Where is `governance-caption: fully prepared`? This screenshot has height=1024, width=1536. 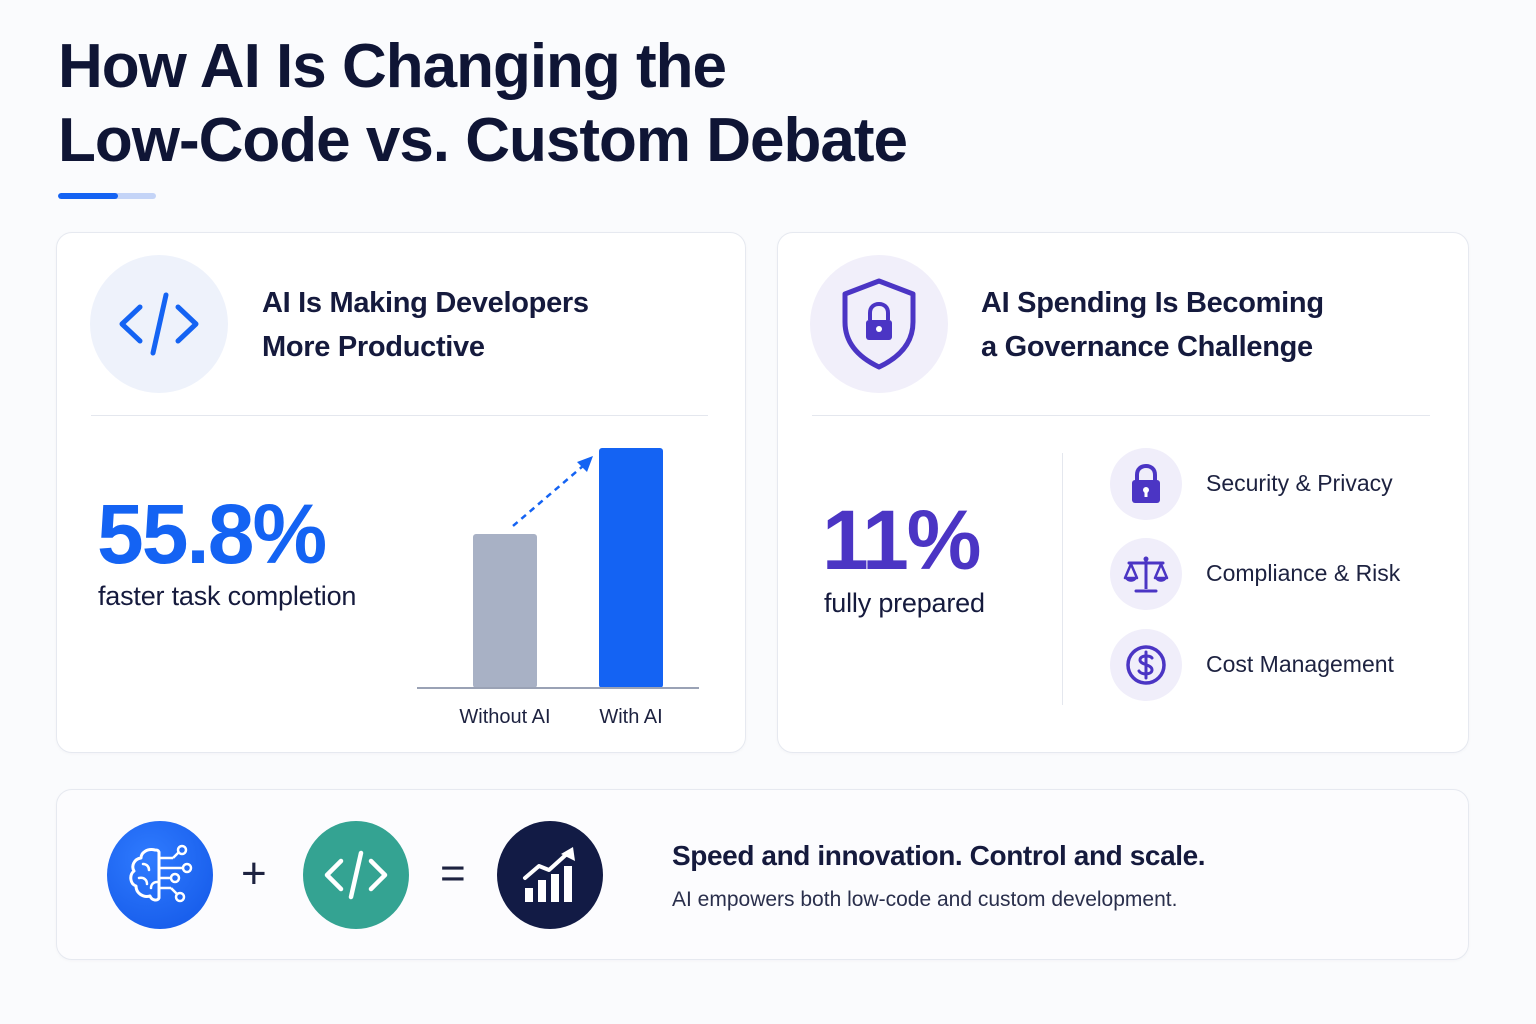
governance-caption: fully prepared is located at coordinates (904, 603).